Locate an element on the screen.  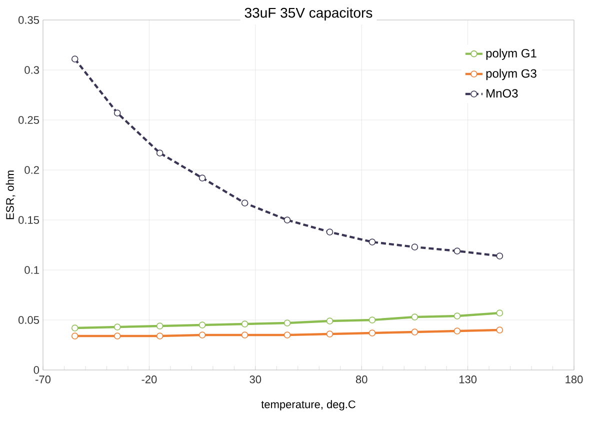
y-tick-label: 0.35 is located at coordinates (29, 20).